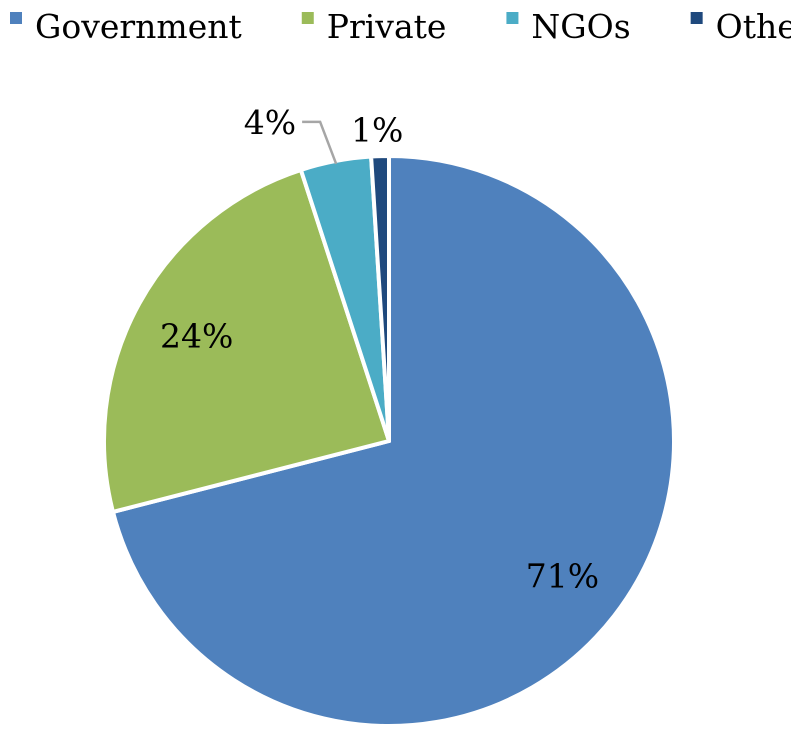 The width and height of the screenshot is (791, 733). I want to click on data-label: 24%, so click(196, 335).